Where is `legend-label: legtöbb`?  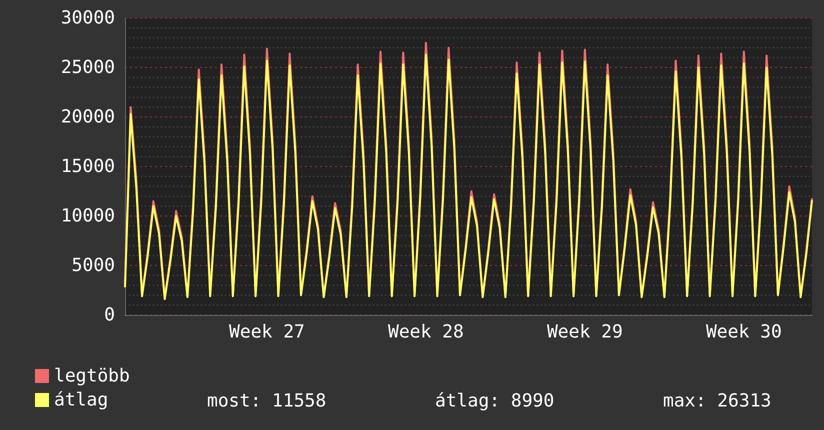
legend-label: legtöbb is located at coordinates (92, 376).